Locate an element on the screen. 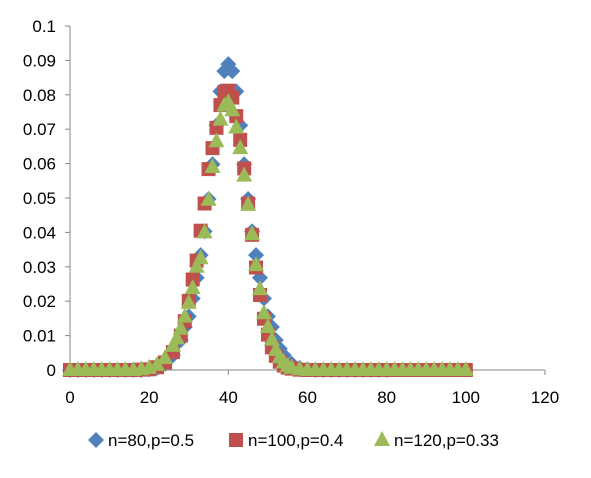 This screenshot has width=591, height=478. legend-label: n=100,p=0.4 is located at coordinates (295, 440).